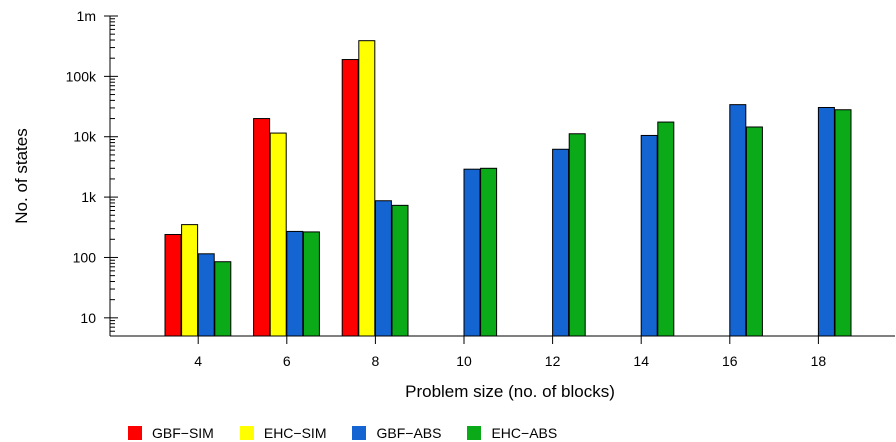  What do you see at coordinates (819, 361) in the screenshot?
I see `x-tick-label: 18` at bounding box center [819, 361].